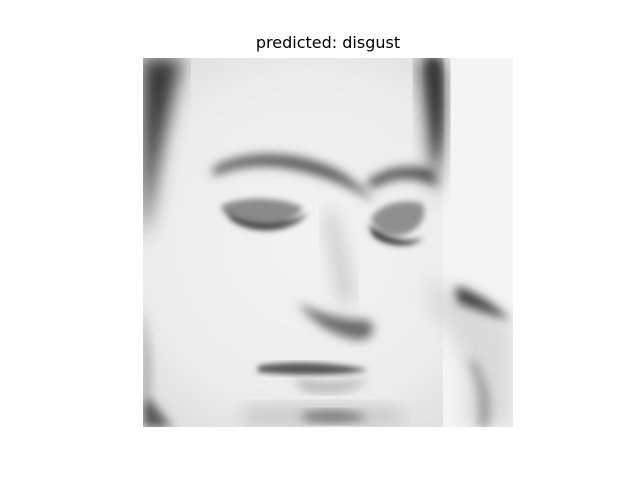  I want to click on figure-title: predicted: disgust, so click(328, 42).